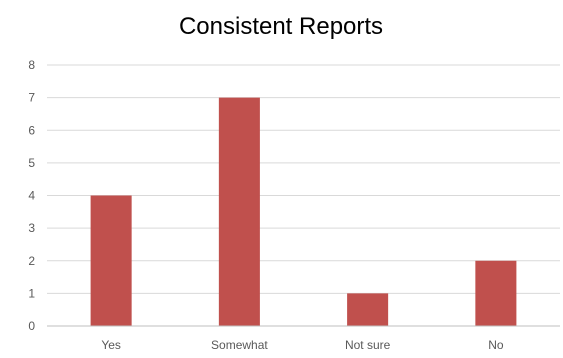 This screenshot has height=358, width=563. Describe the element at coordinates (31, 228) in the screenshot. I see `y-tick-label: 3` at that location.